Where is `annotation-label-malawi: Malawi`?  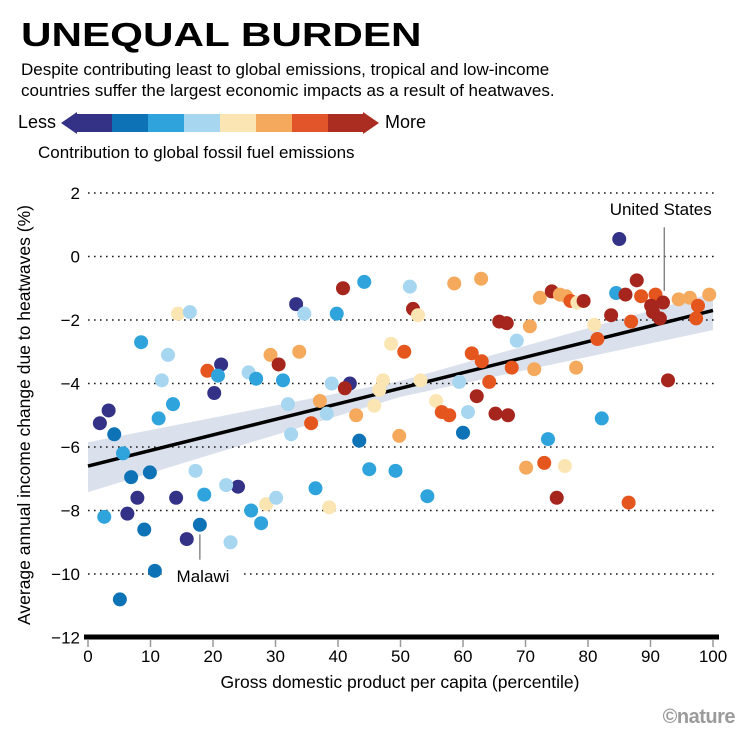
annotation-label-malawi: Malawi is located at coordinates (203, 576).